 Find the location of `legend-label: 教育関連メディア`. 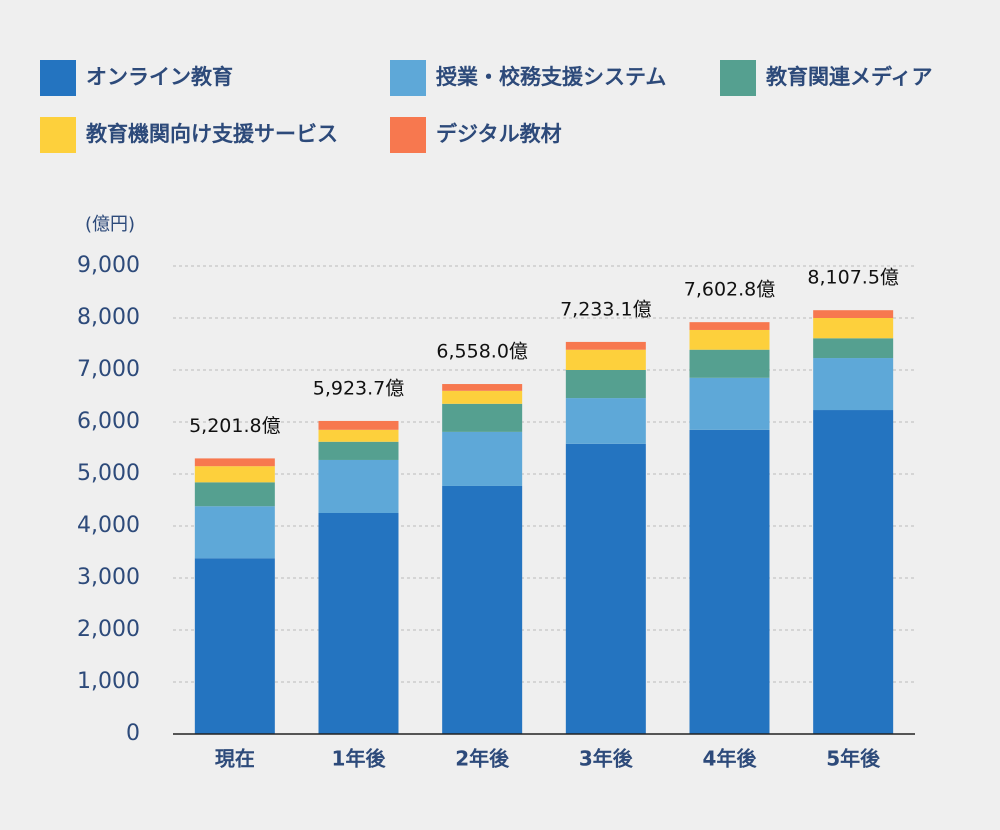

legend-label: 教育関連メディア is located at coordinates (849, 77).